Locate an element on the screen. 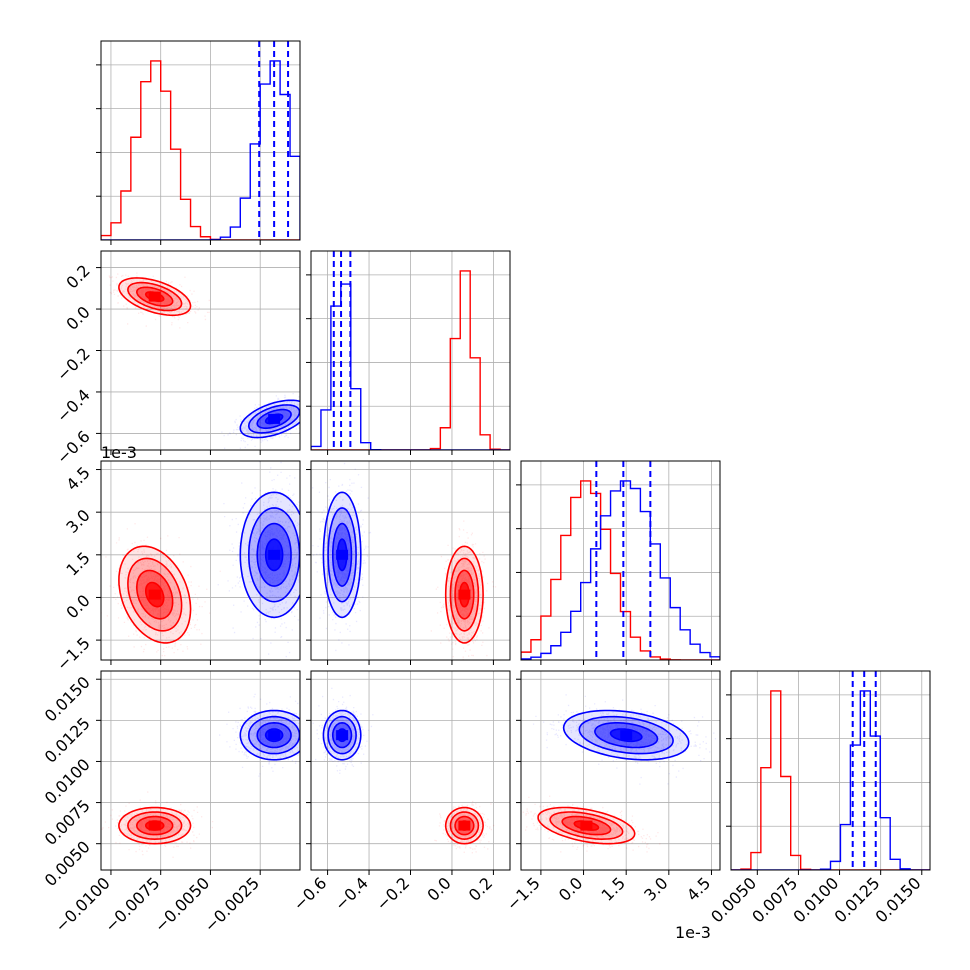 Image resolution: width=970 pixels, height=970 pixels. y-tick-label: 1.5 is located at coordinates (77, 563).